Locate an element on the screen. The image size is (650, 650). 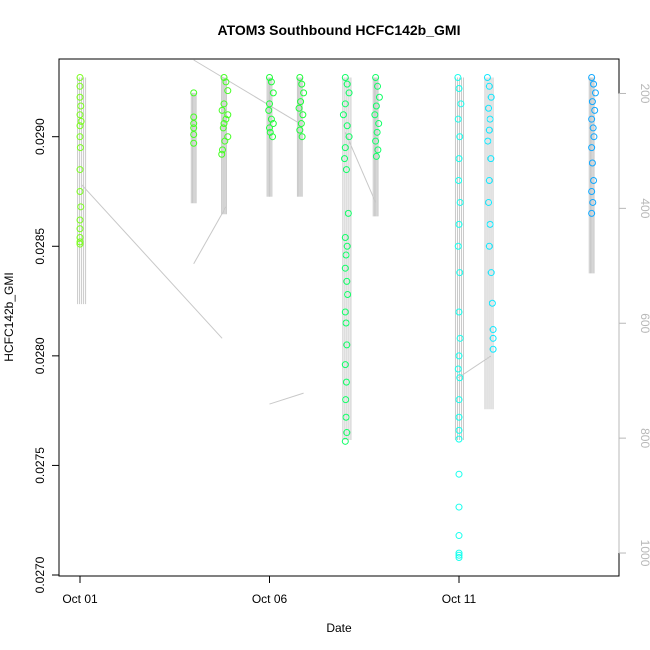
y-tick-label: 0.0270 is located at coordinates (40, 574).